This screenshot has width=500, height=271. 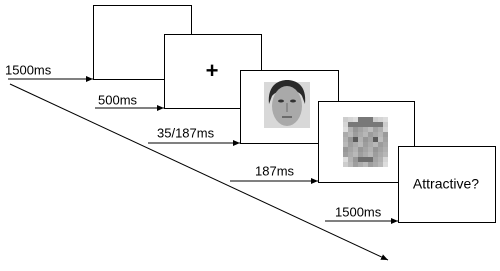 What do you see at coordinates (186, 132) in the screenshot?
I see `duration-label: 35/187ms` at bounding box center [186, 132].